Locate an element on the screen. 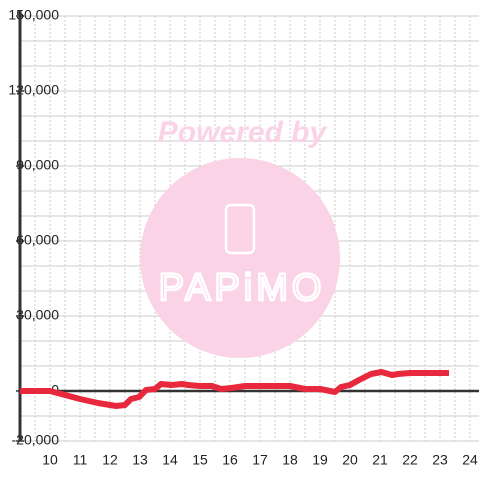 The height and width of the screenshot is (480, 480). x-tick-label: 20 is located at coordinates (350, 460).